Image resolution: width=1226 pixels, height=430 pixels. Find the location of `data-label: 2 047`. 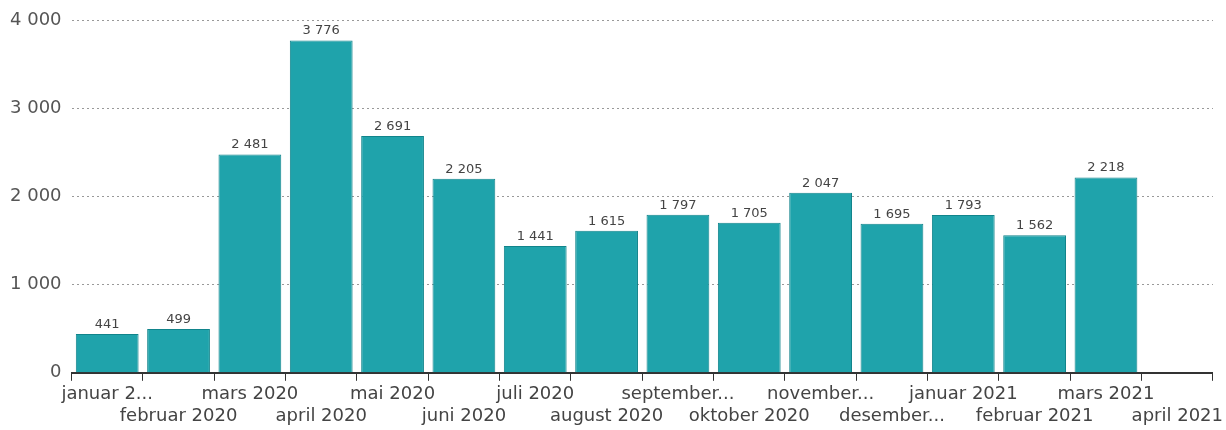

data-label: 2 047 is located at coordinates (820, 182).